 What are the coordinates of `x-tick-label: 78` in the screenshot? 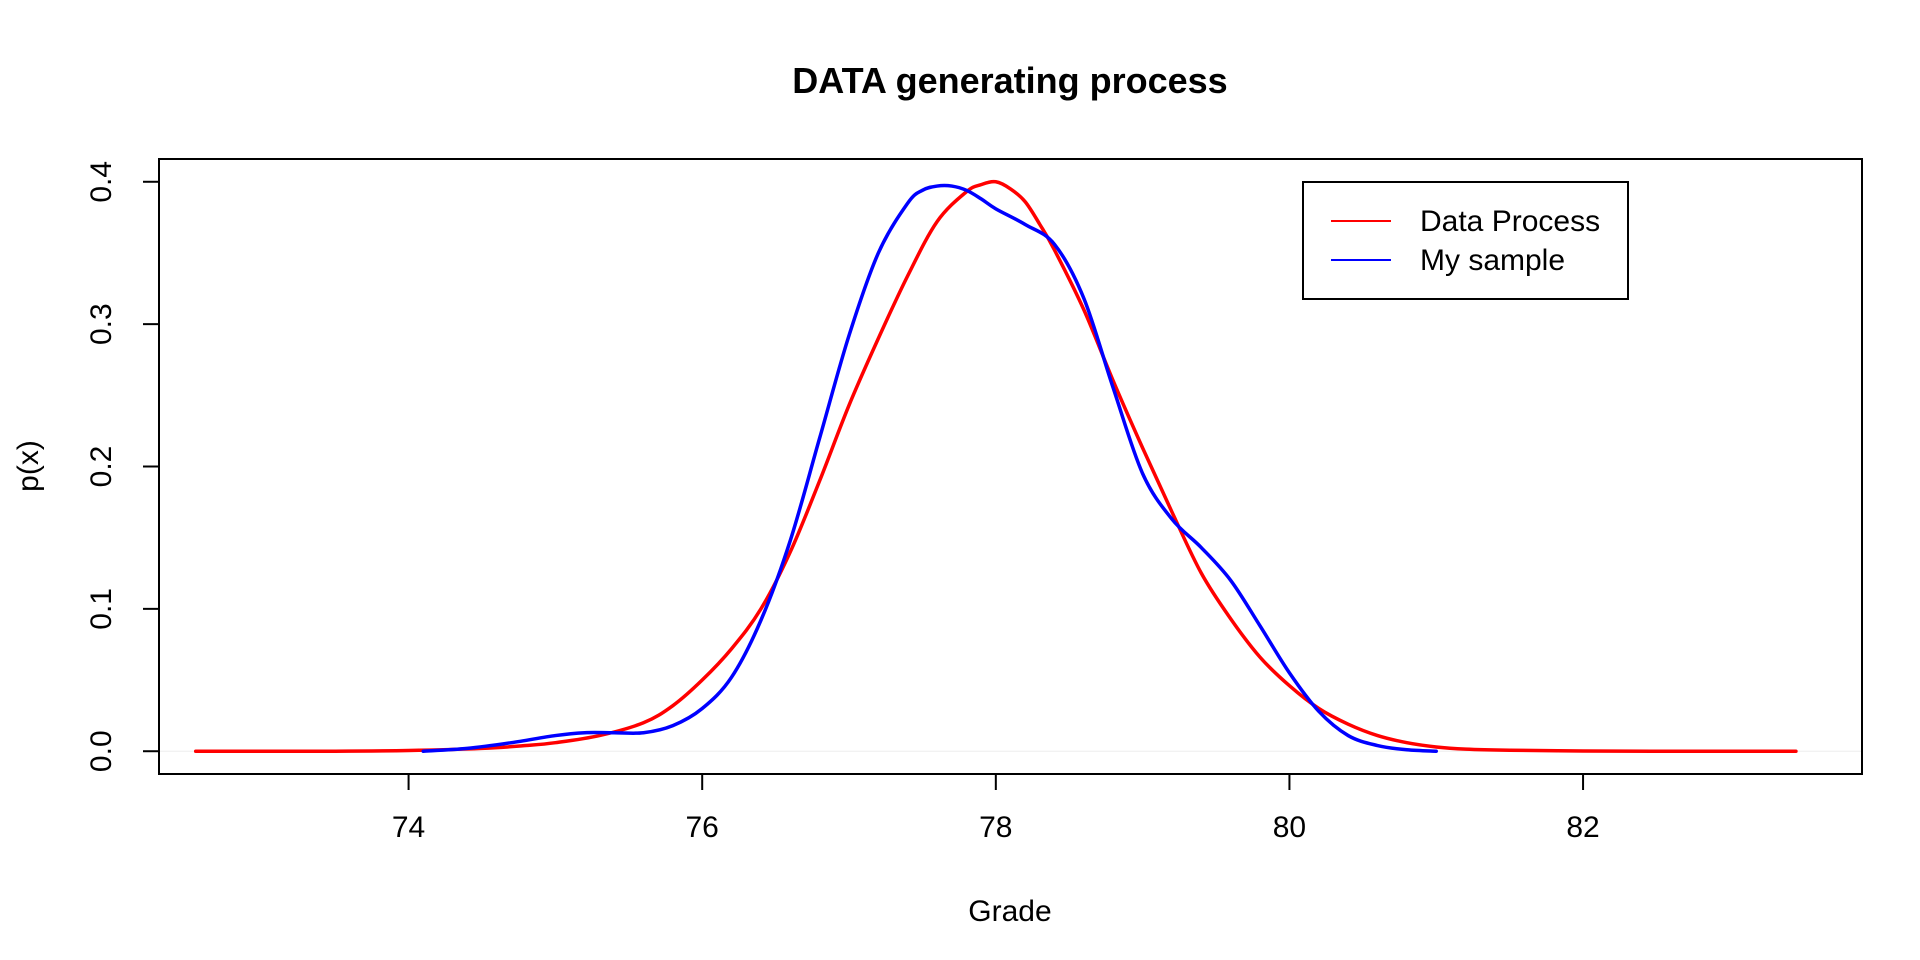 It's located at (995, 827).